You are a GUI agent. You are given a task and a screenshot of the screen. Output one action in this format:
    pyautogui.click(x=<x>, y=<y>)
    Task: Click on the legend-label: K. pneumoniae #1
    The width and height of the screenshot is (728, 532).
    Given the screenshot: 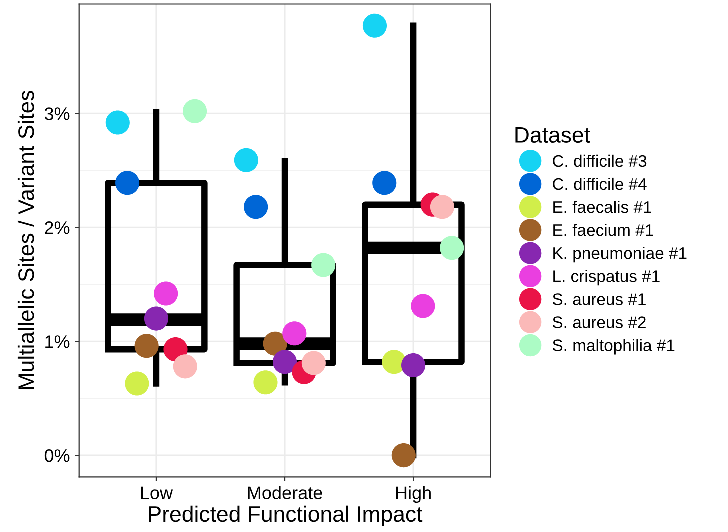 What is the action you would take?
    pyautogui.click(x=620, y=255)
    